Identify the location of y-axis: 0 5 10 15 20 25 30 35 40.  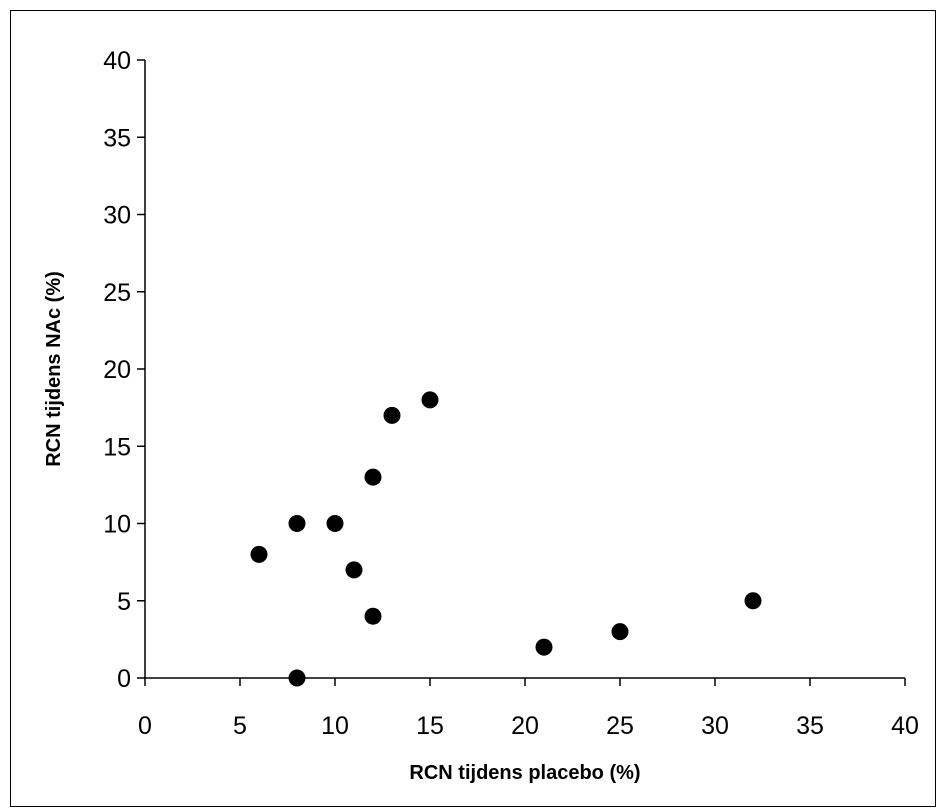
(124, 370).